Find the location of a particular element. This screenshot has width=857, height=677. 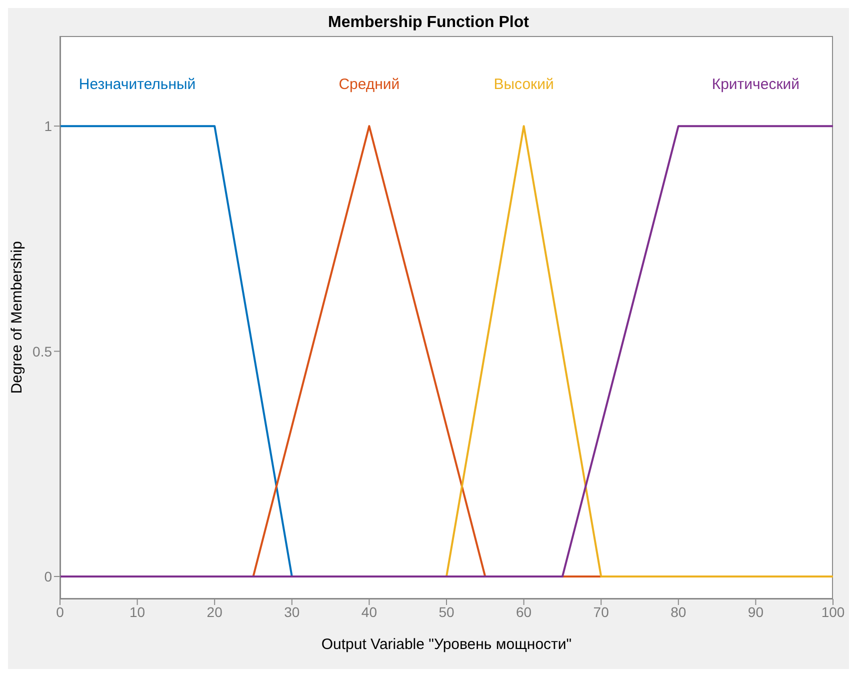

y-tick-label: 0 is located at coordinates (48, 576).